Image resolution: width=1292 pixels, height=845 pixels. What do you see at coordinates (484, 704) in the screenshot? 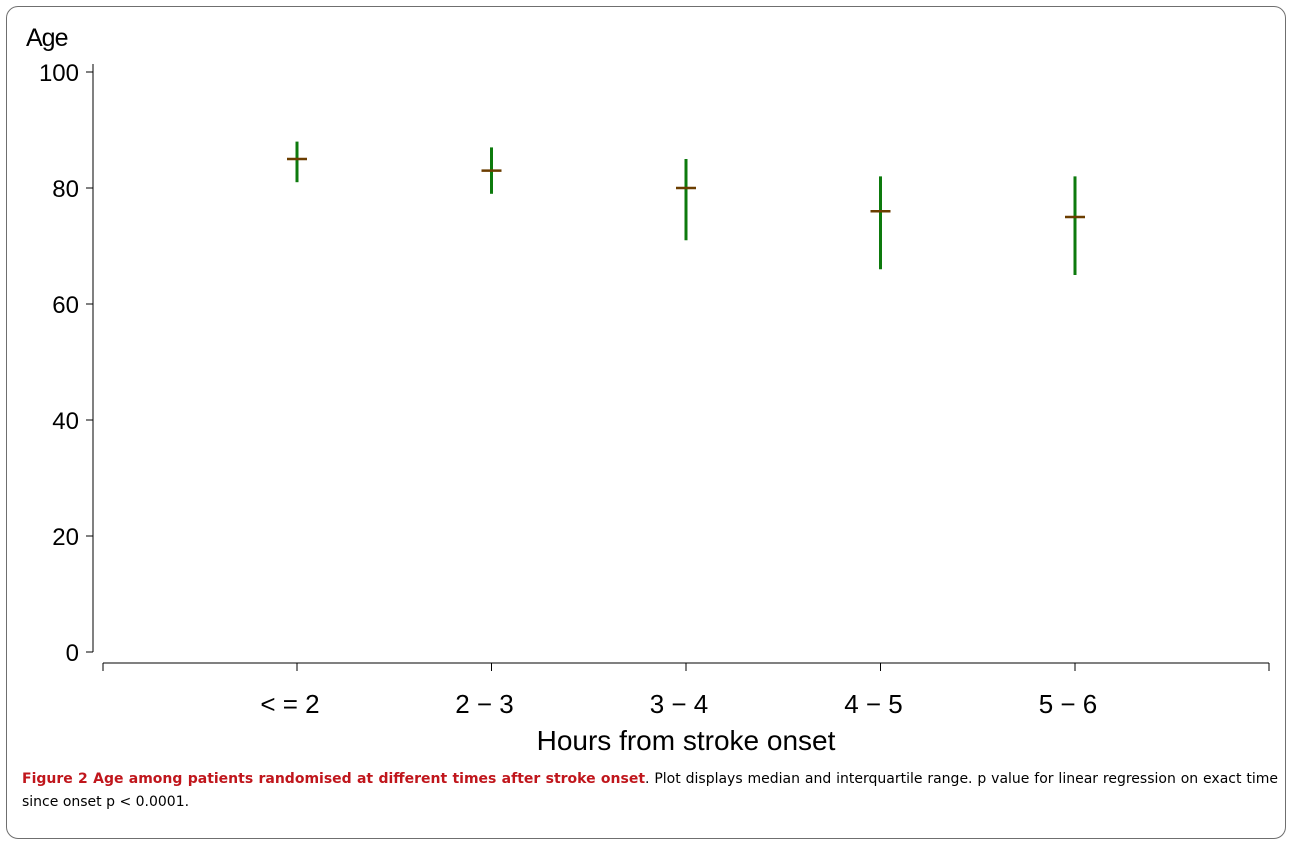
I see `x-tick-label: 2 − 3` at bounding box center [484, 704].